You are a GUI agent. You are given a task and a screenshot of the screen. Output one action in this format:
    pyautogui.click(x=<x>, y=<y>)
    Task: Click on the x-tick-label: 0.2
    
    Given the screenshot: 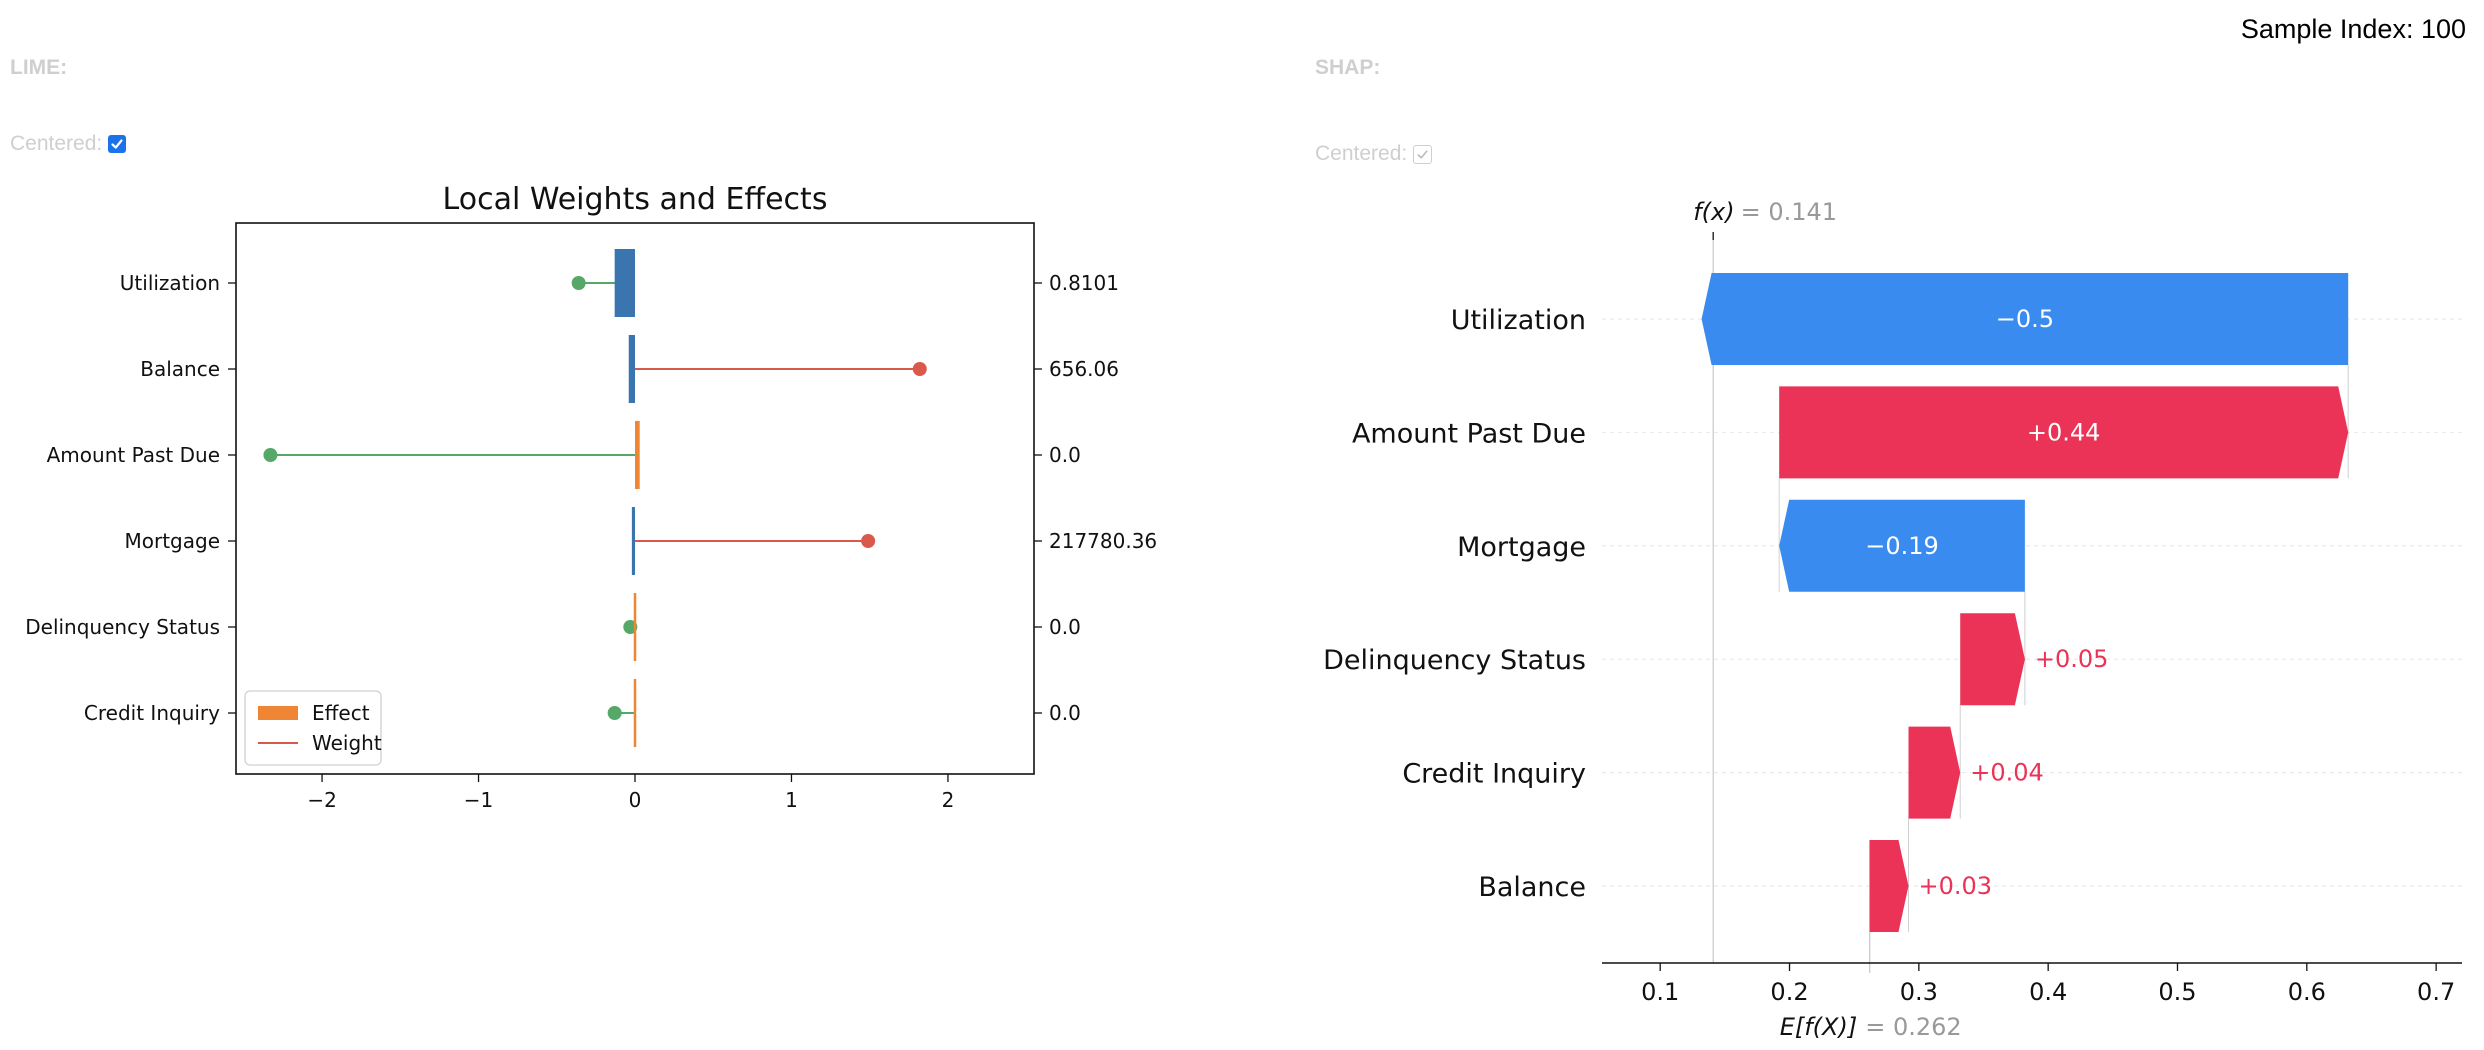 What is the action you would take?
    pyautogui.click(x=1789, y=992)
    